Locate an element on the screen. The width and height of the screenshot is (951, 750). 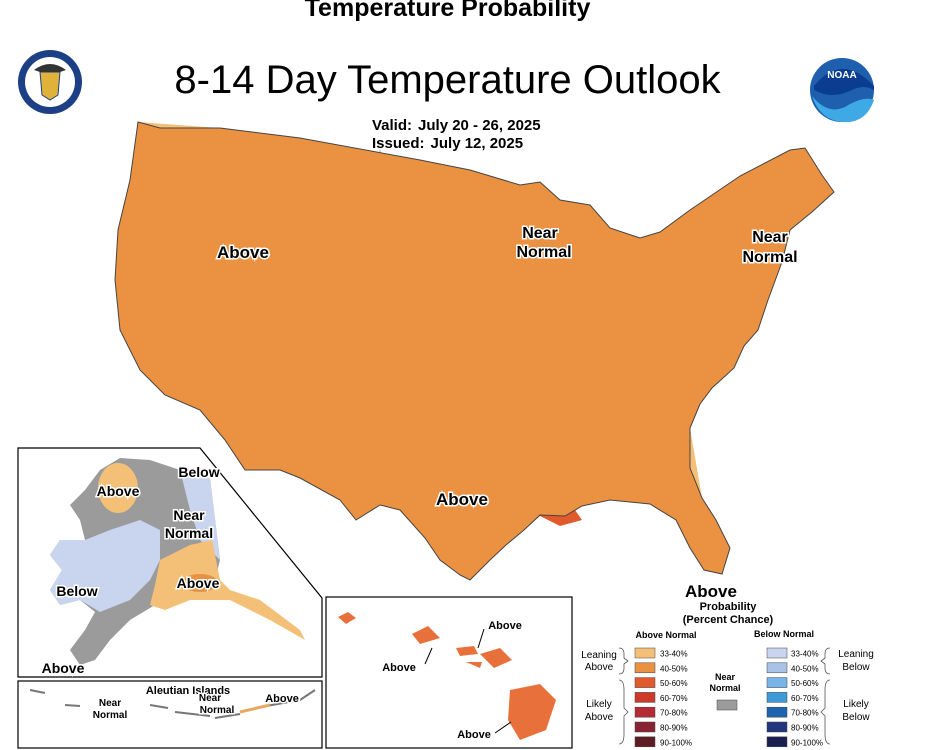
noaa-logo-text: NOAA is located at coordinates (841, 75).